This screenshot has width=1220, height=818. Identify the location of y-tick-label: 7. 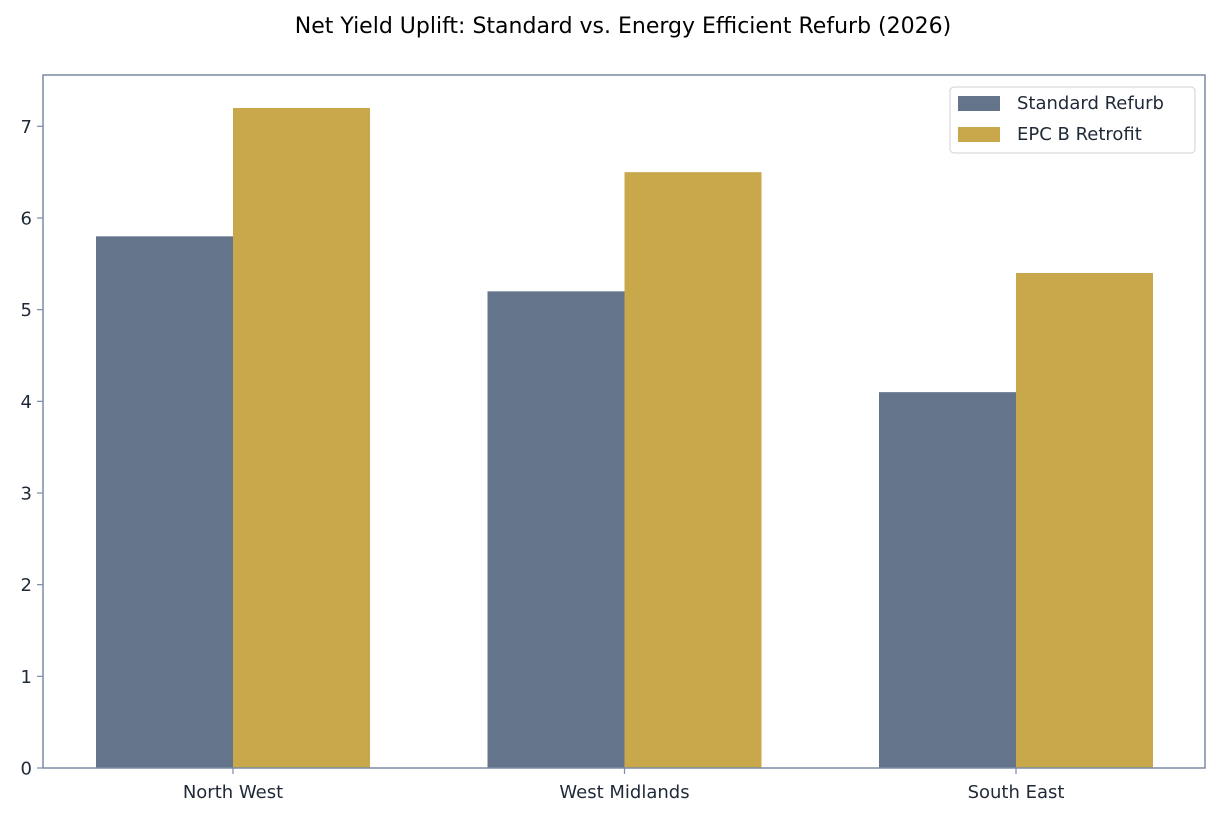
(26, 127).